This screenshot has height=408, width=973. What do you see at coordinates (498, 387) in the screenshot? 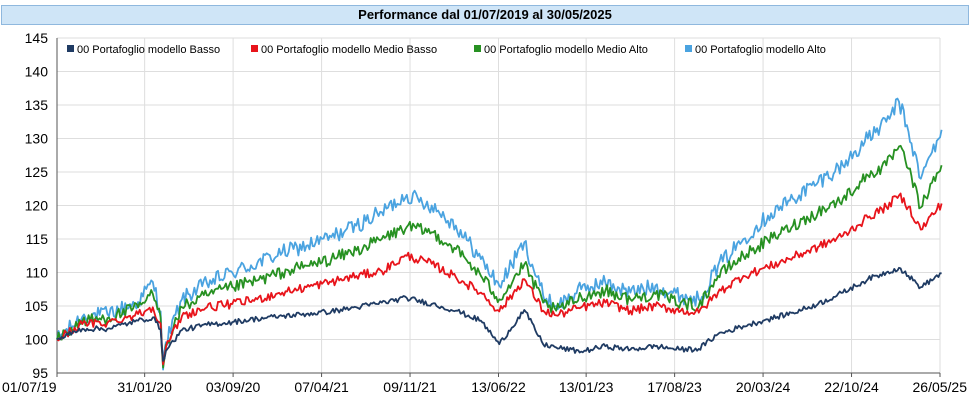
I see `x-tick-label: 13/06/22` at bounding box center [498, 387].